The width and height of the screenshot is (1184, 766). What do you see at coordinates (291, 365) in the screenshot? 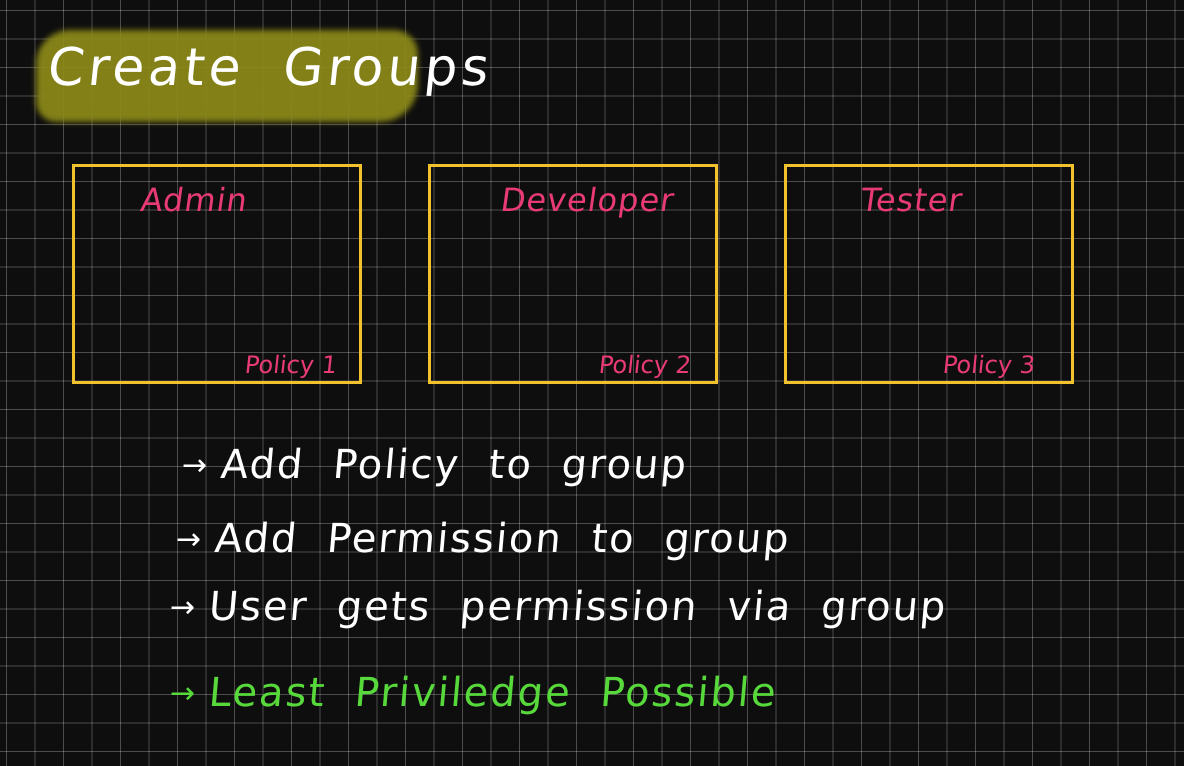
I see `policy-label-admin: Policy 1` at bounding box center [291, 365].